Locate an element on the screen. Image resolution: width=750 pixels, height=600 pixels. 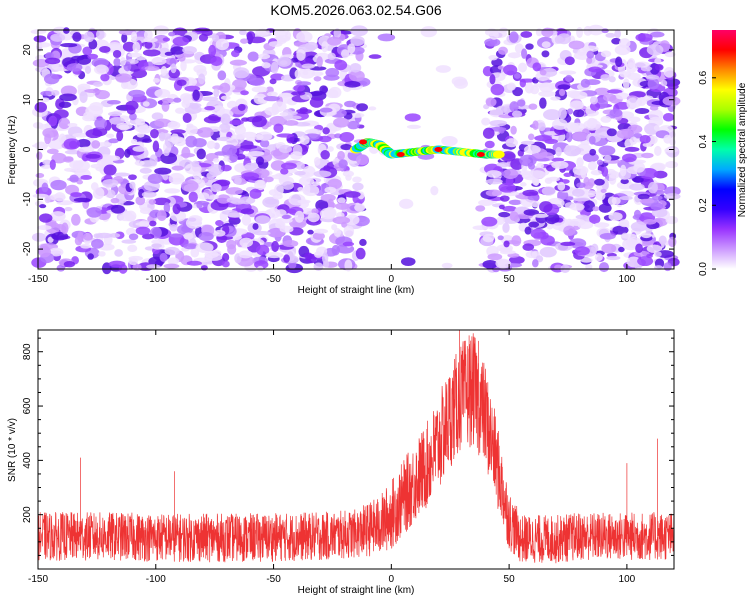
x-tick-label: 0 is located at coordinates (392, 279).